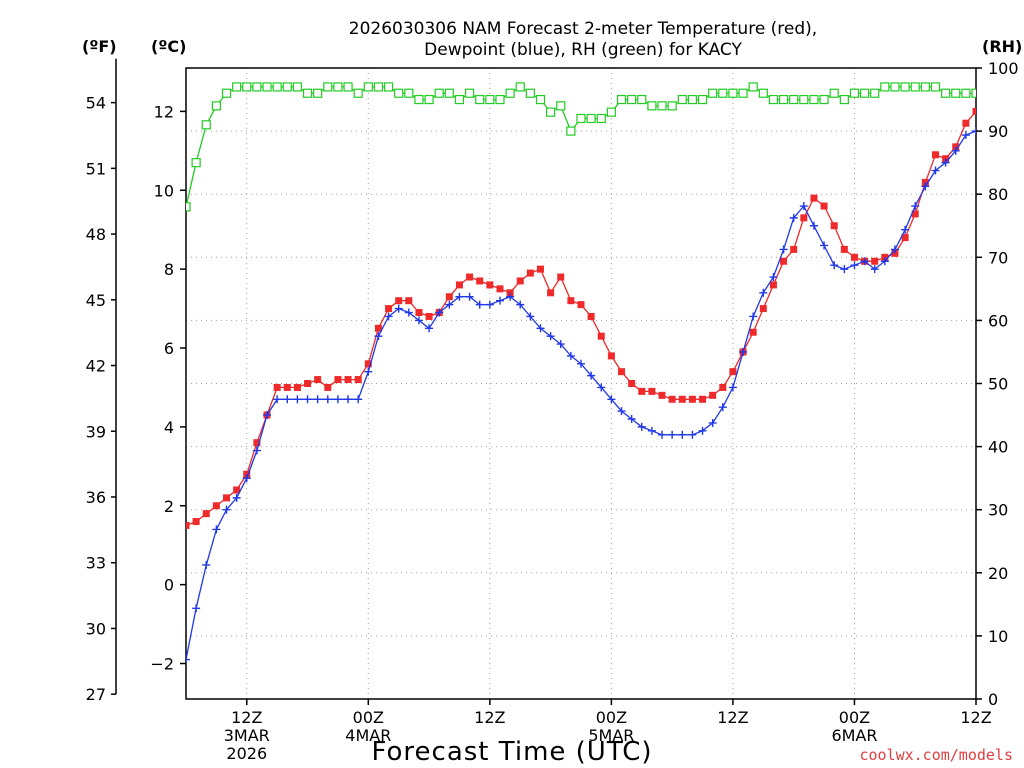  I want to click on rh-tick-label: 10, so click(998, 636).